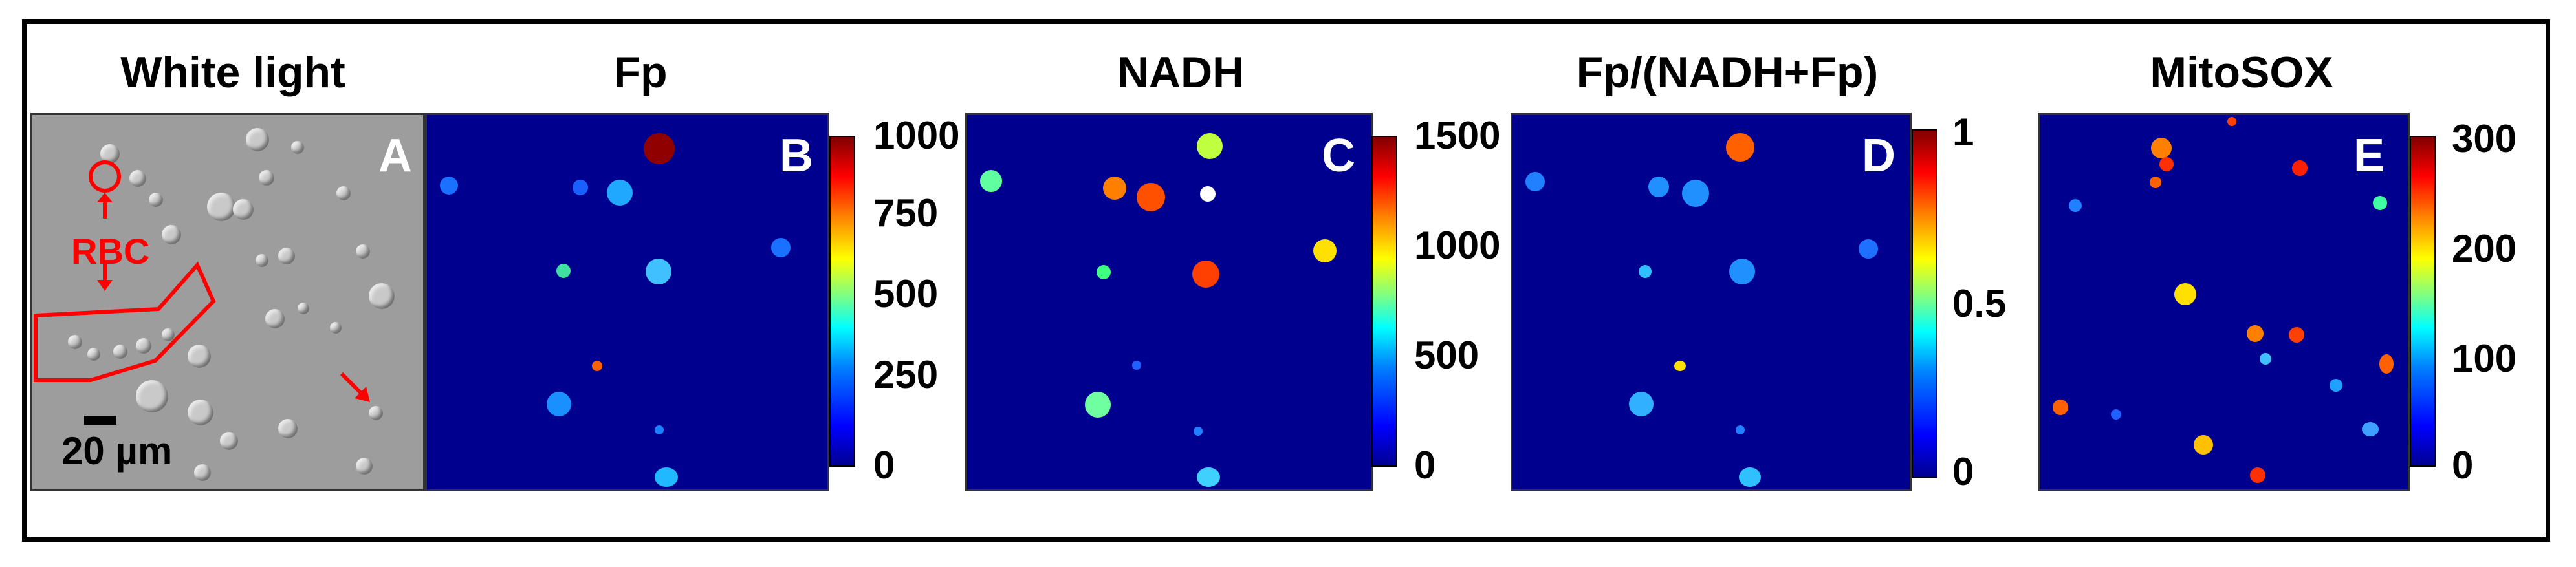  What do you see at coordinates (105, 197) in the screenshot?
I see `arrow-up-head` at bounding box center [105, 197].